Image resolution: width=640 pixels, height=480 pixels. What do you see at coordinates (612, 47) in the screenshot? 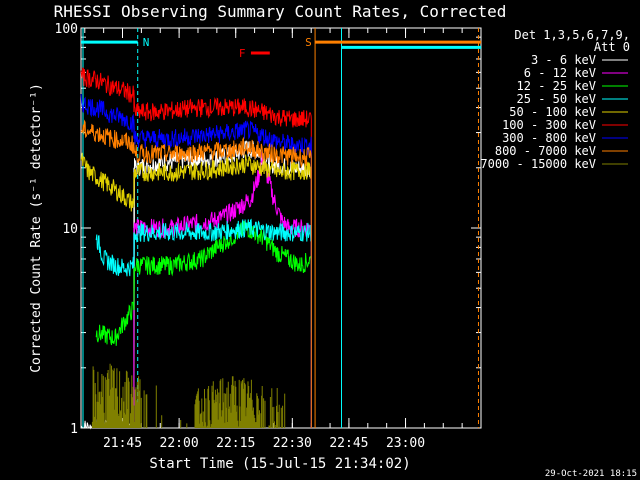
I see `legend-header-line2: Att 0` at bounding box center [612, 47].